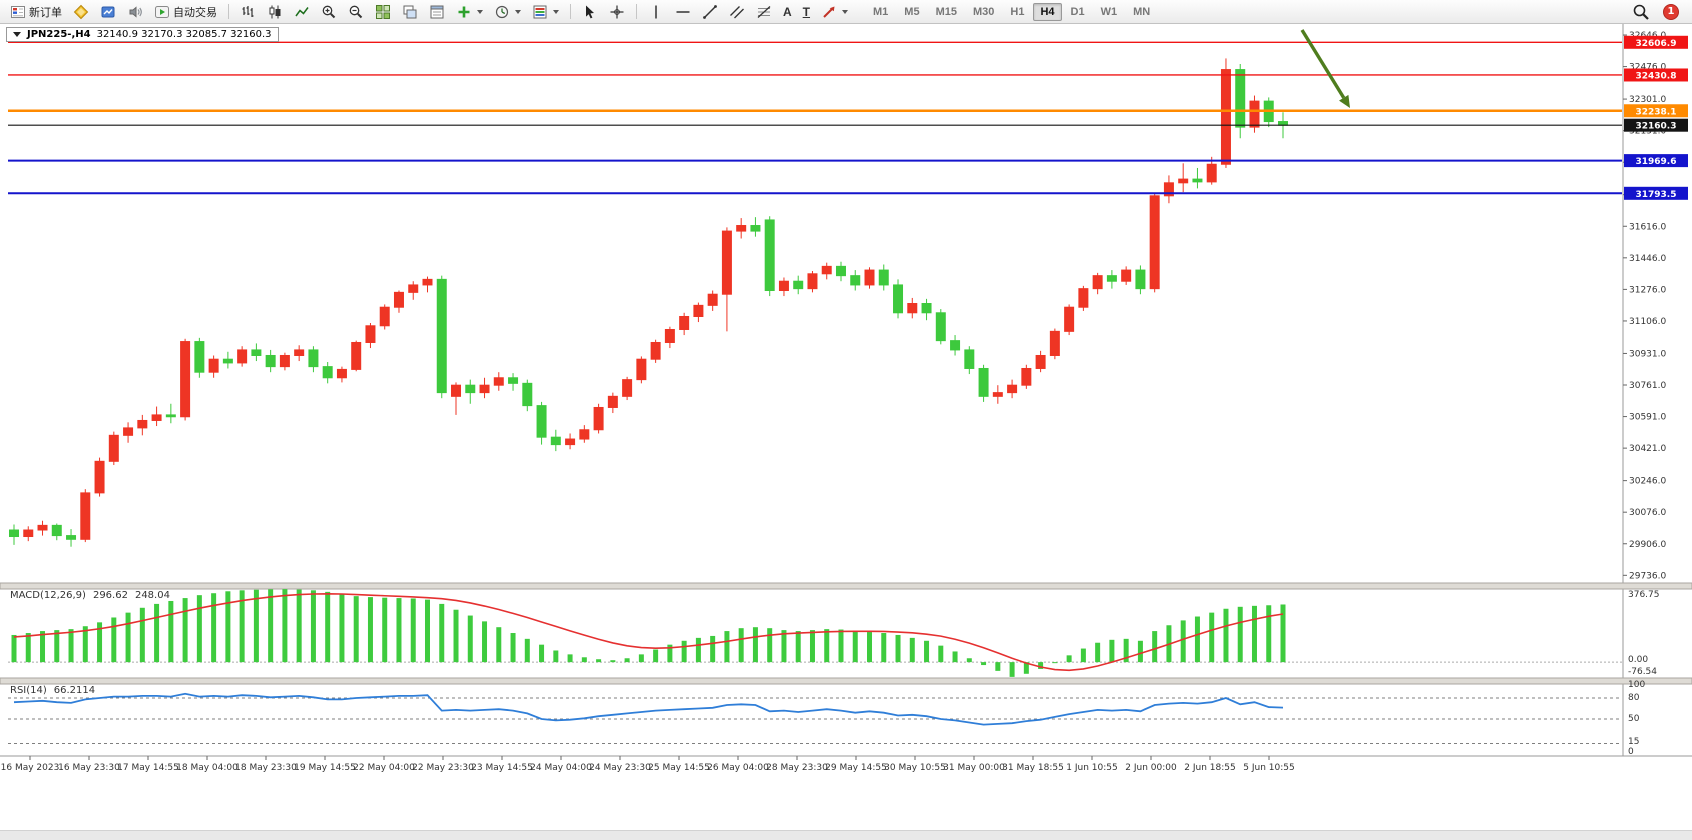  I want to click on rsi-line, so click(648, 709).